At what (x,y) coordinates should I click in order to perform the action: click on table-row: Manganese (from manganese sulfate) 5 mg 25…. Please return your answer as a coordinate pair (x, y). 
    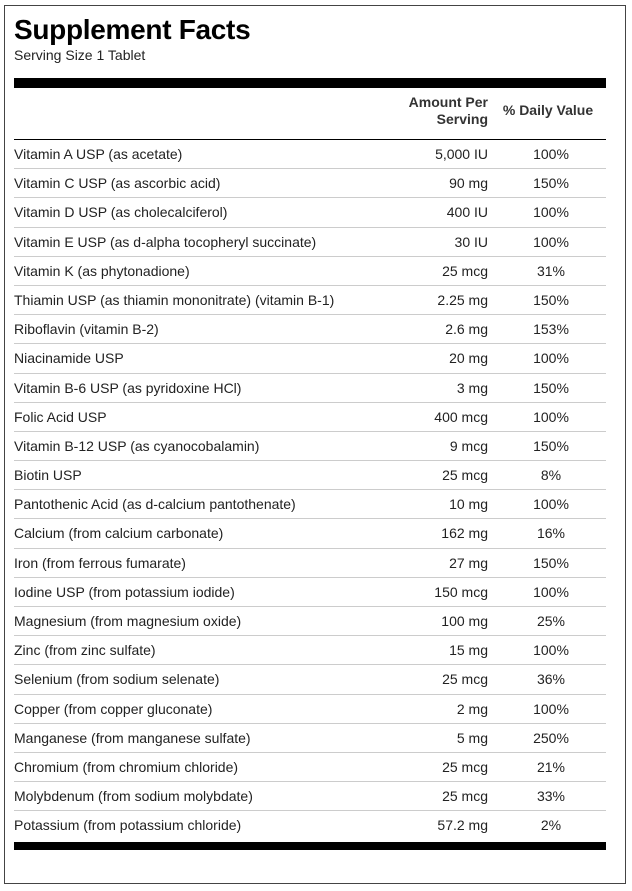
    Looking at the image, I should click on (310, 738).